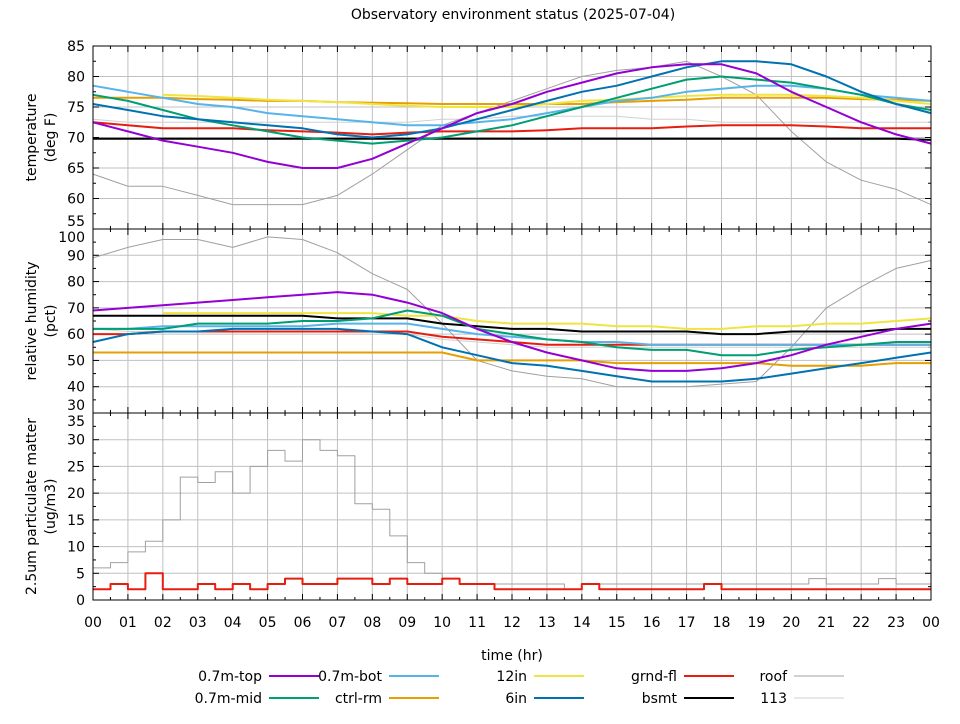 The height and width of the screenshot is (724, 960). What do you see at coordinates (80, 601) in the screenshot?
I see `y-tick-label: 0` at bounding box center [80, 601].